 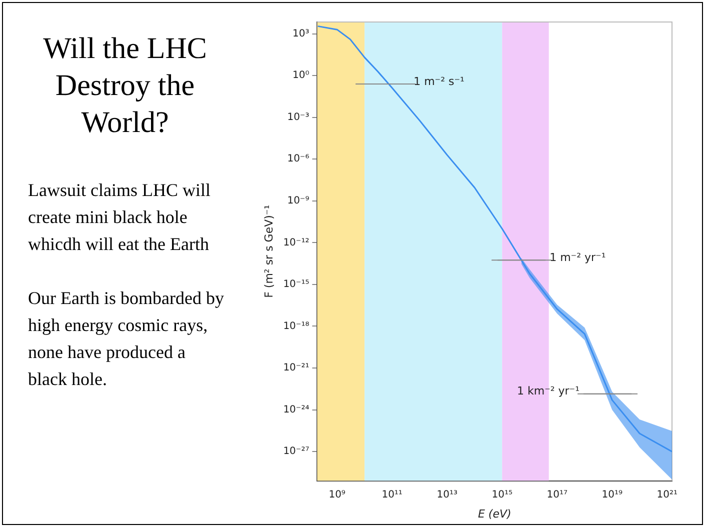 What do you see at coordinates (296, 452) in the screenshot?
I see `y-tick-label: 10⁻²⁷` at bounding box center [296, 452].